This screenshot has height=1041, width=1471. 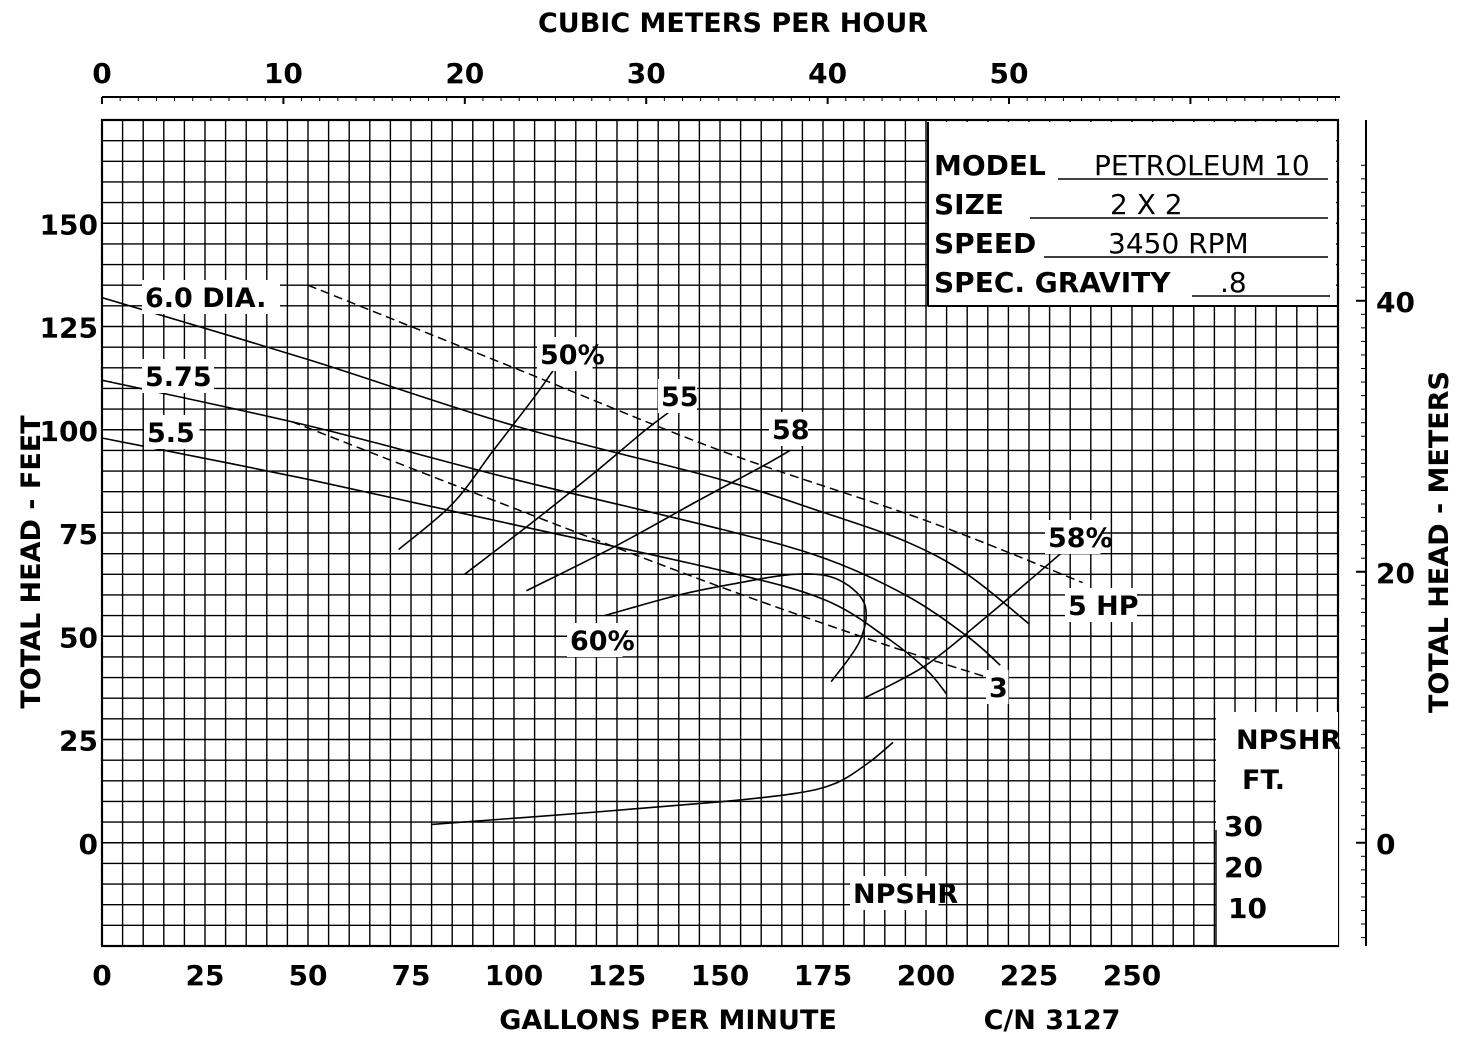 What do you see at coordinates (69, 328) in the screenshot?
I see `y-tick-label: 125` at bounding box center [69, 328].